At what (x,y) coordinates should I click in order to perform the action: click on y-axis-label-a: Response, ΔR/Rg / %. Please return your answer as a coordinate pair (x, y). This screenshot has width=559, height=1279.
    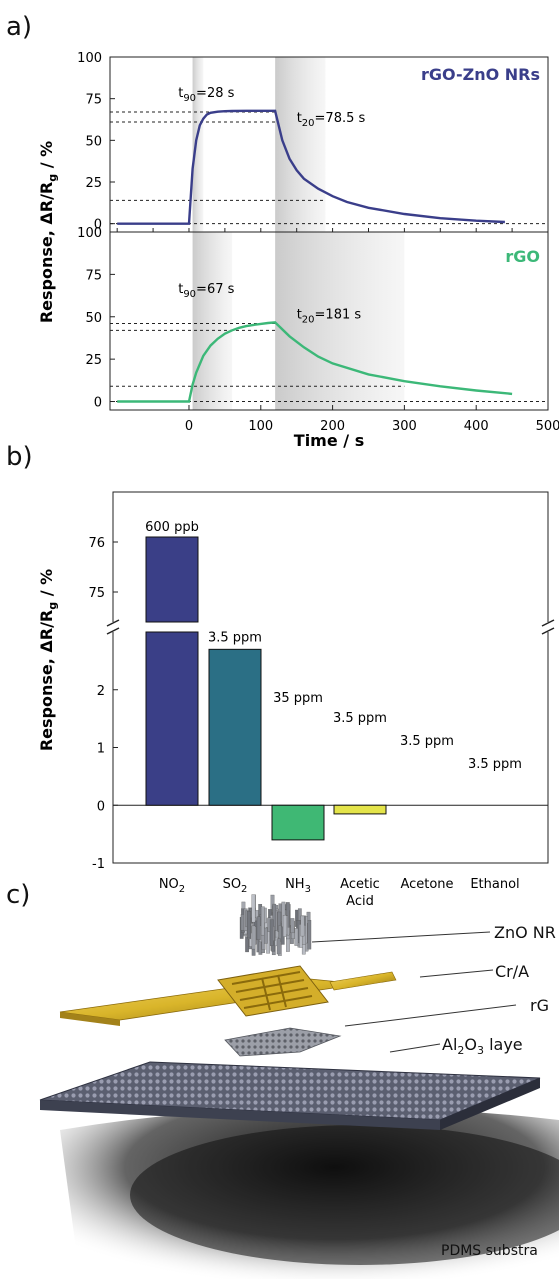
    Looking at the image, I should click on (48, 232).